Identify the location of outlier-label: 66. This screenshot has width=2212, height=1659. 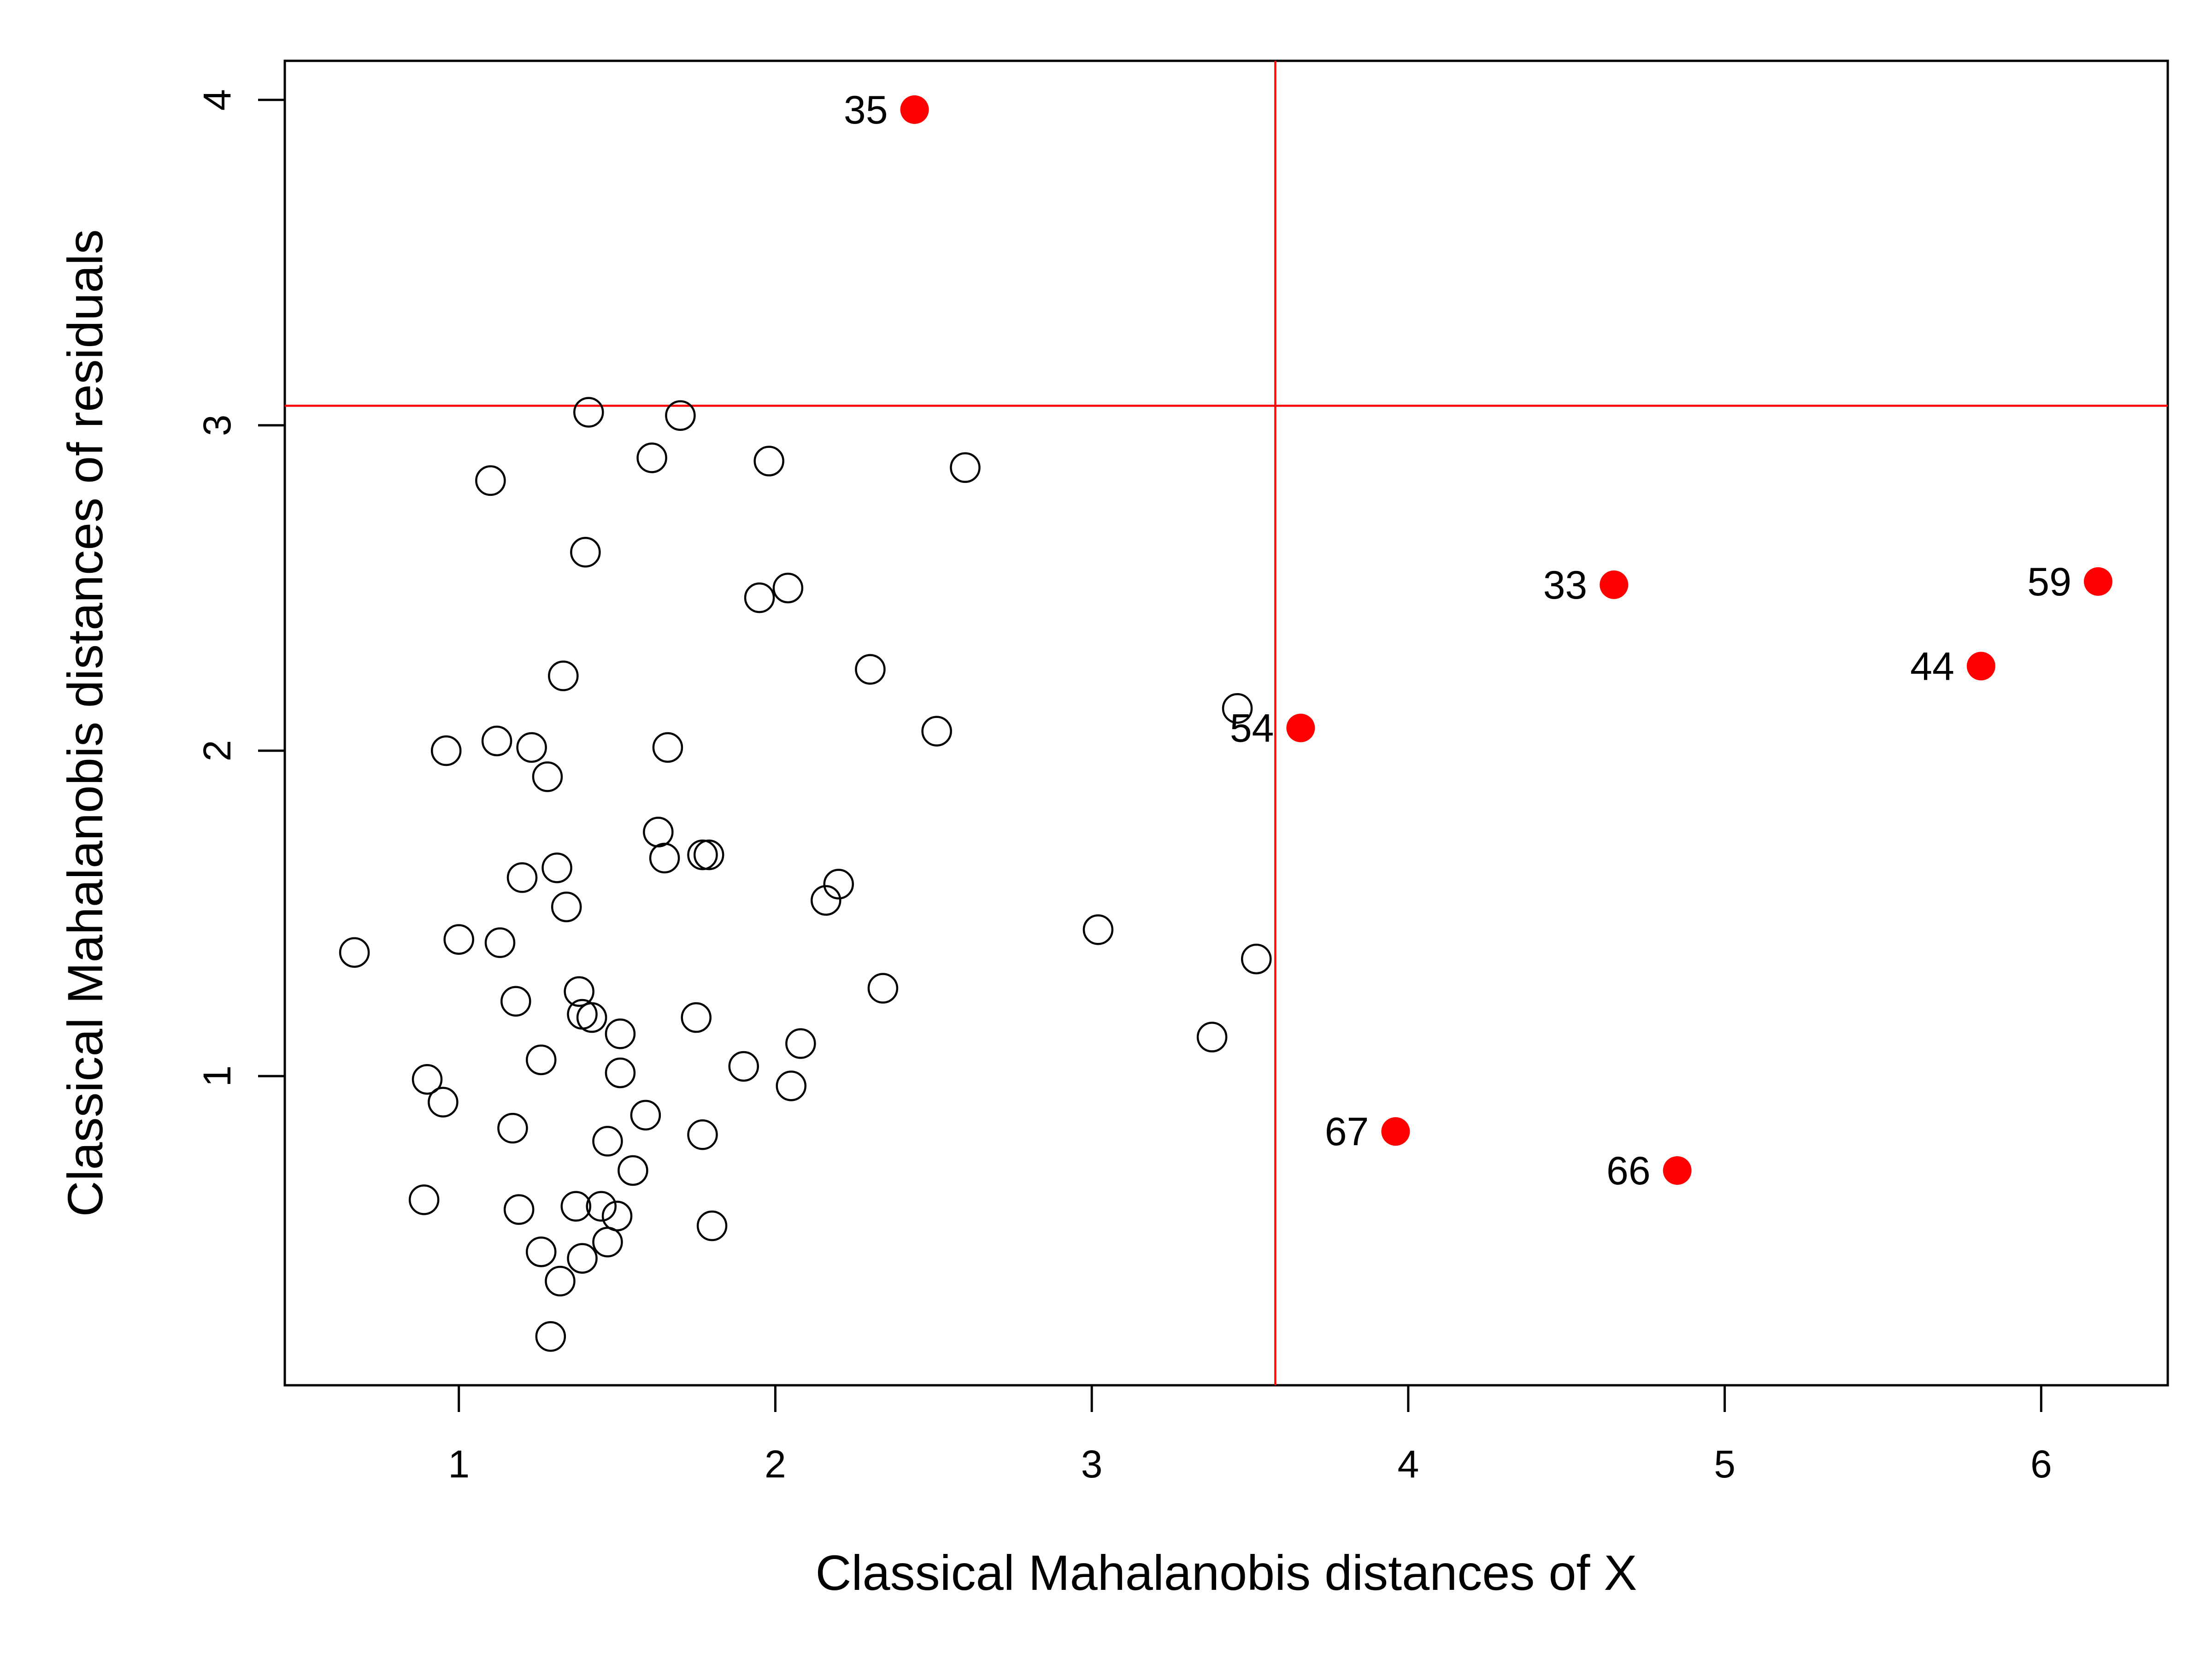
(1628, 1171).